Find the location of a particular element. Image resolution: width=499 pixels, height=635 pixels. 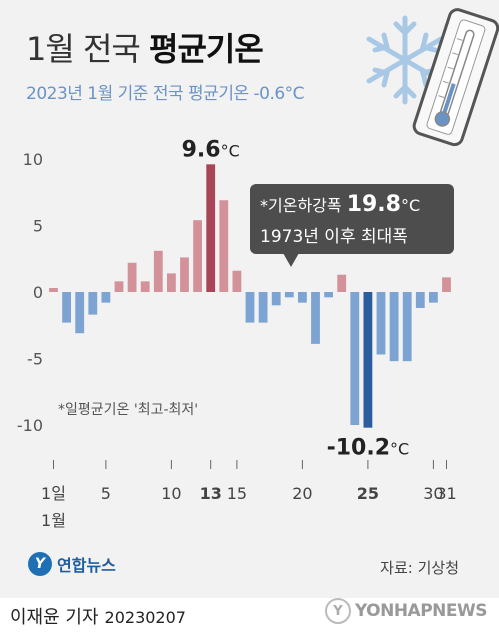

reporter-name: 이재윤 기자 is located at coordinates (54, 617).